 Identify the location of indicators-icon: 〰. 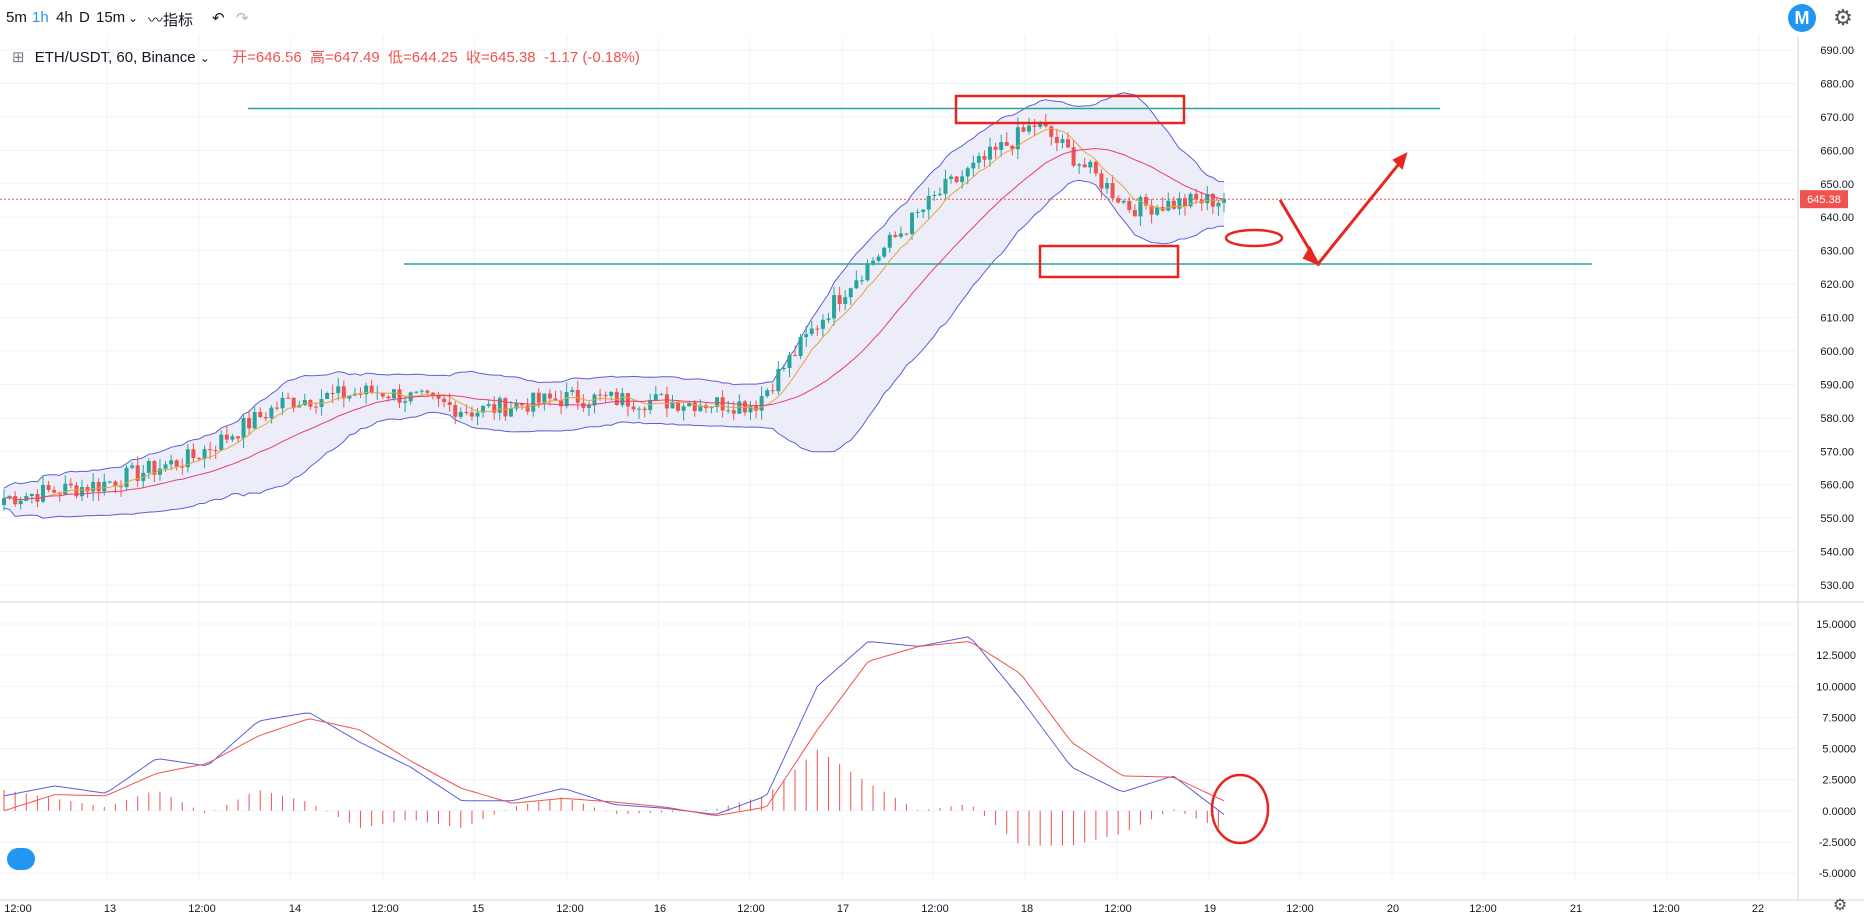
(156, 20).